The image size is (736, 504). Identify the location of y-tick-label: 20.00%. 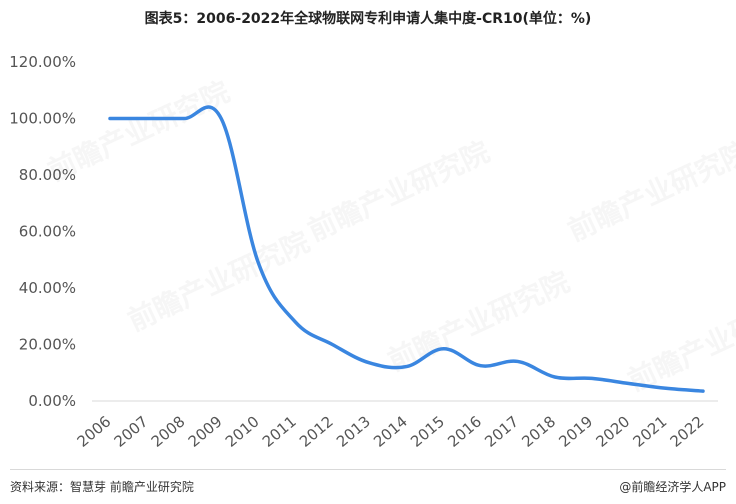
(47, 345).